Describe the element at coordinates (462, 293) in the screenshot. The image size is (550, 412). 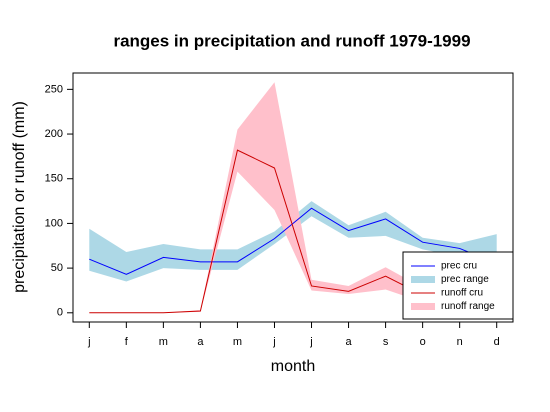
I see `legend-label: runoff cru` at that location.